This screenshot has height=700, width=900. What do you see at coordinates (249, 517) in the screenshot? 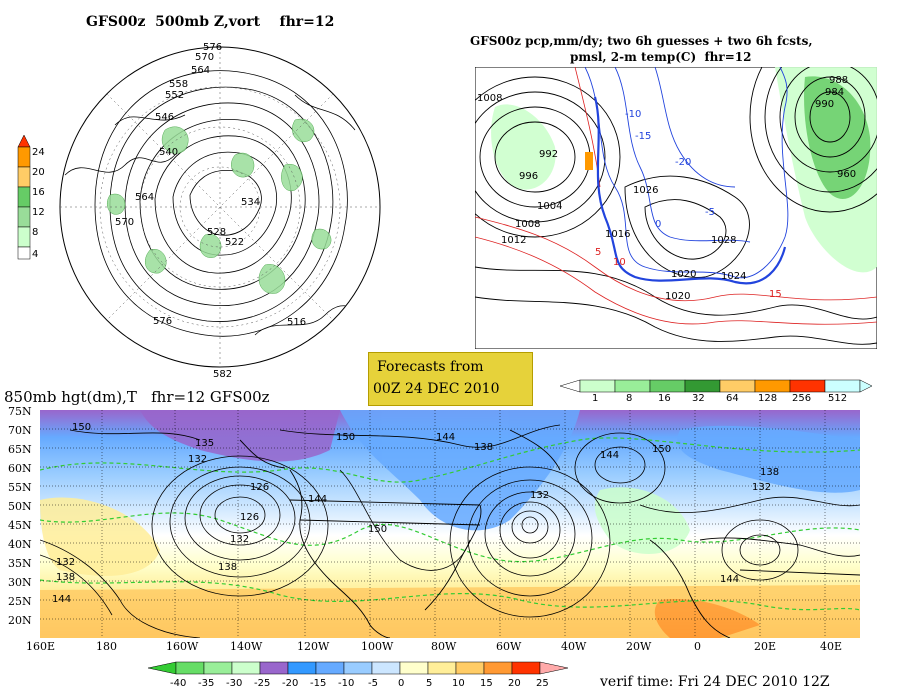
I see `svg-text: 126` at bounding box center [249, 517].